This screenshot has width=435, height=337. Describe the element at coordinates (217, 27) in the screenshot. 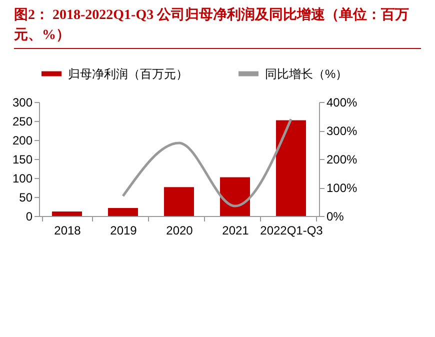

I see `chart-title: 图2： 2018-2022Q1-Q3 公司归母净利润及同比增速（单位：百万元、%）` at that location.